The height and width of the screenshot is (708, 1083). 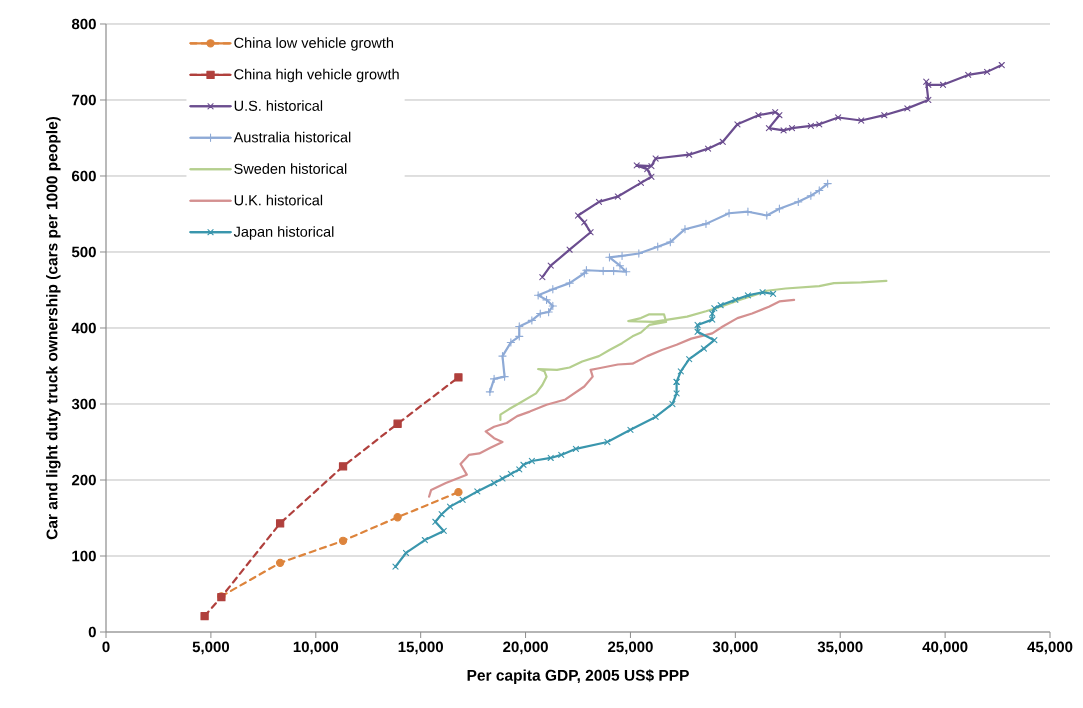 What do you see at coordinates (290, 168) in the screenshot?
I see `legend-label: Sweden historical` at bounding box center [290, 168].